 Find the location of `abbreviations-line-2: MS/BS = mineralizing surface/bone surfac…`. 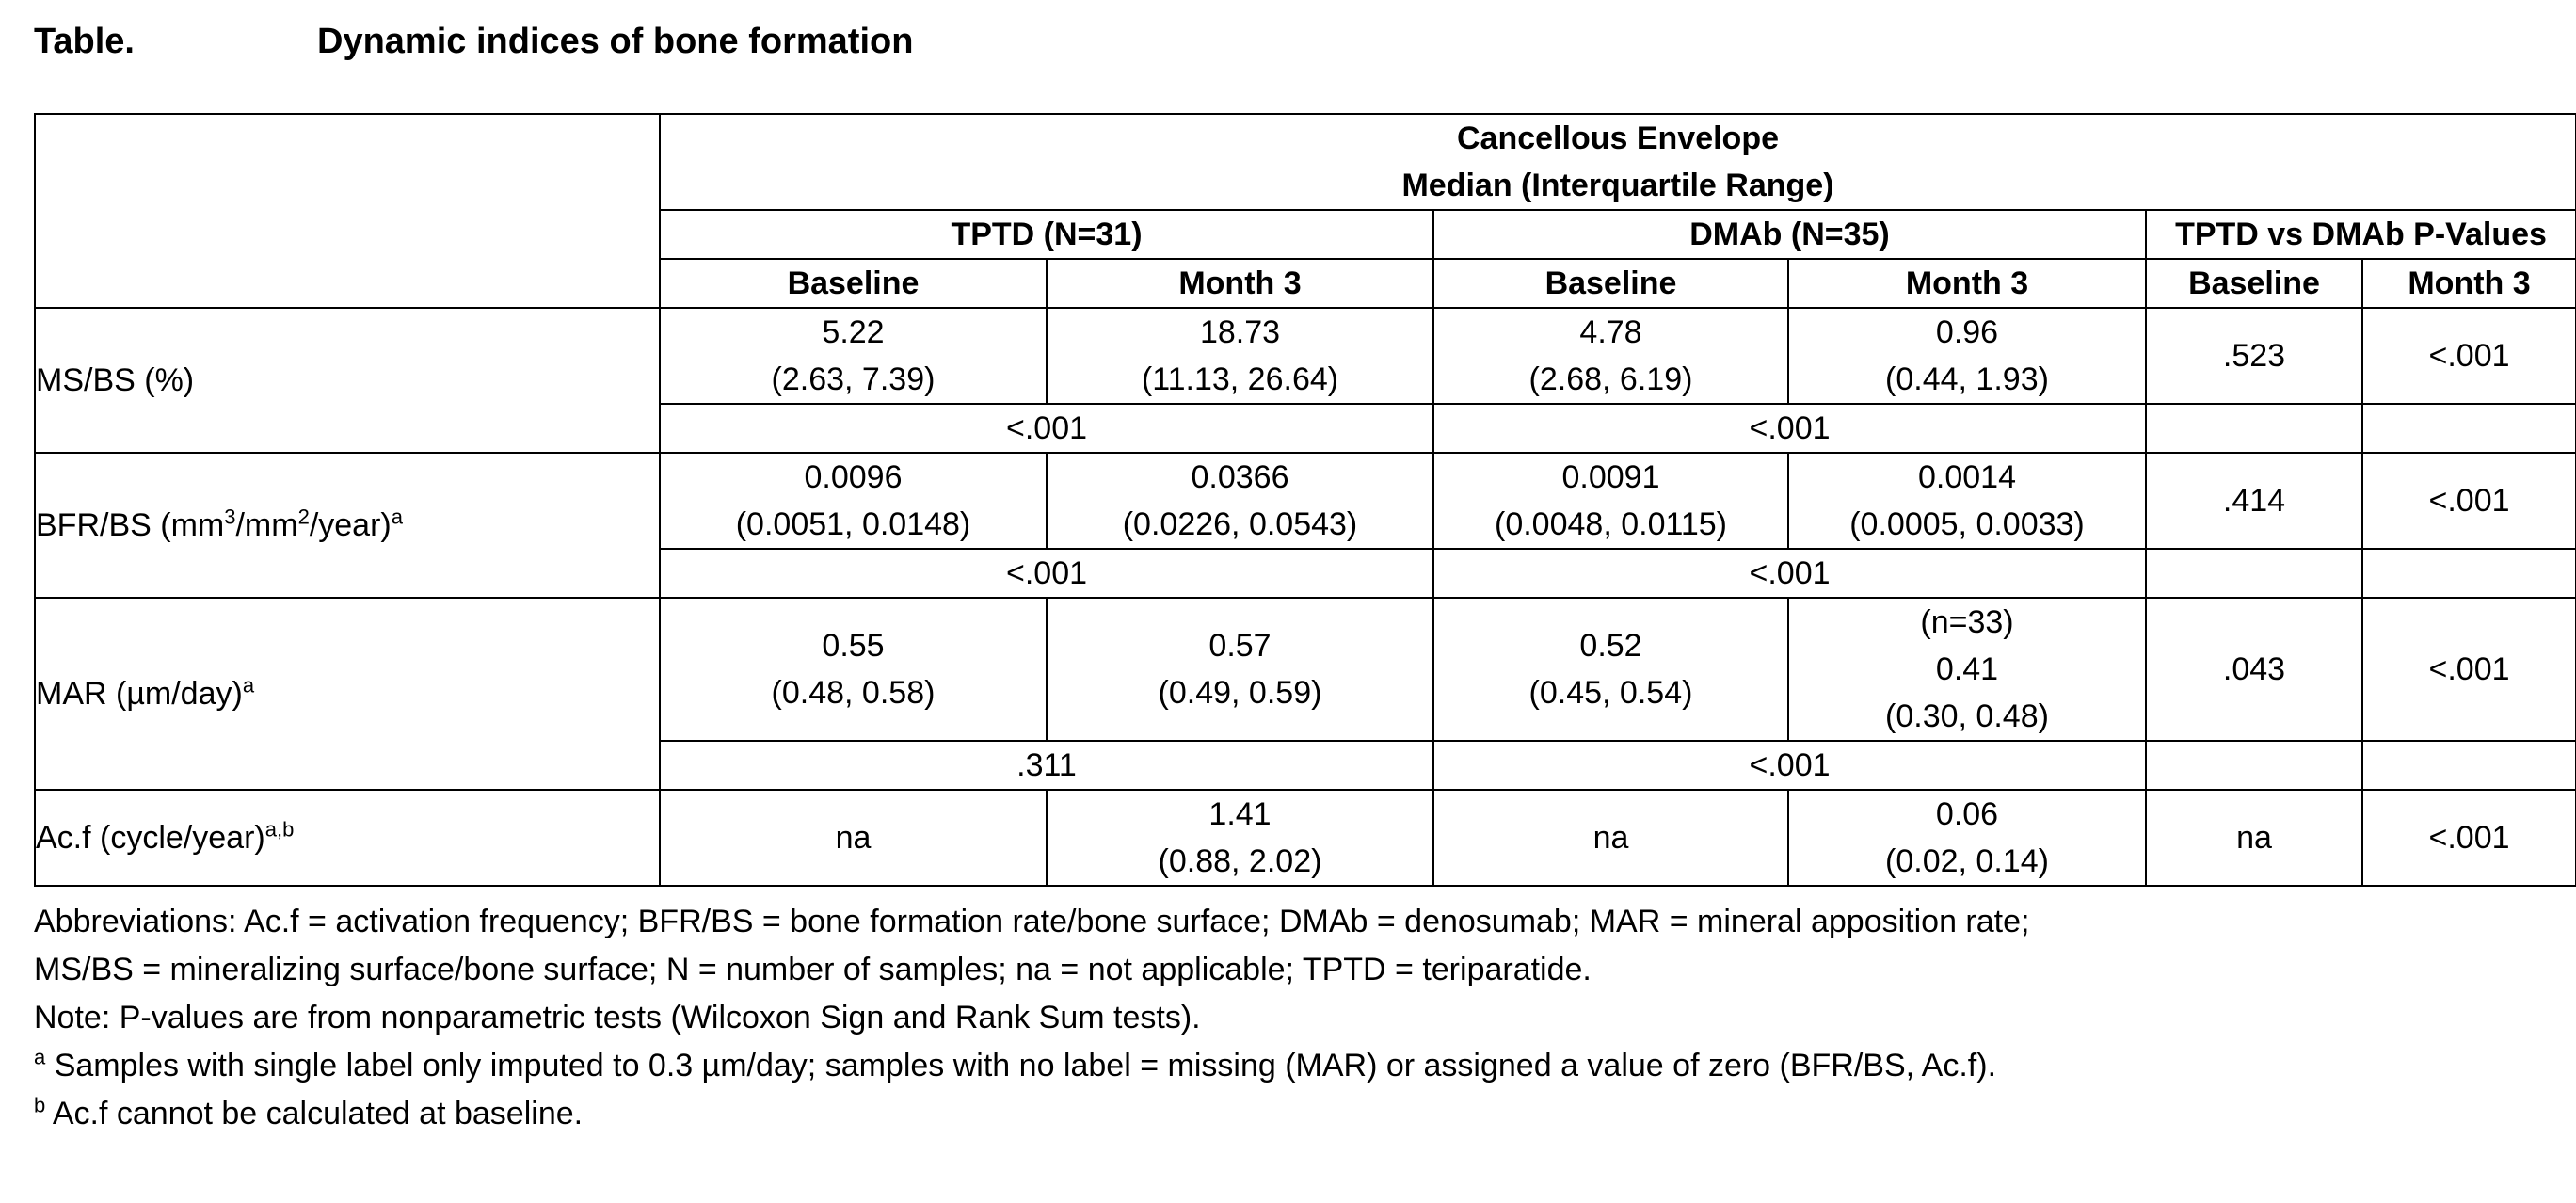

abbreviations-line-2: MS/BS = mineralizing surface/bone surfac… is located at coordinates (813, 969).